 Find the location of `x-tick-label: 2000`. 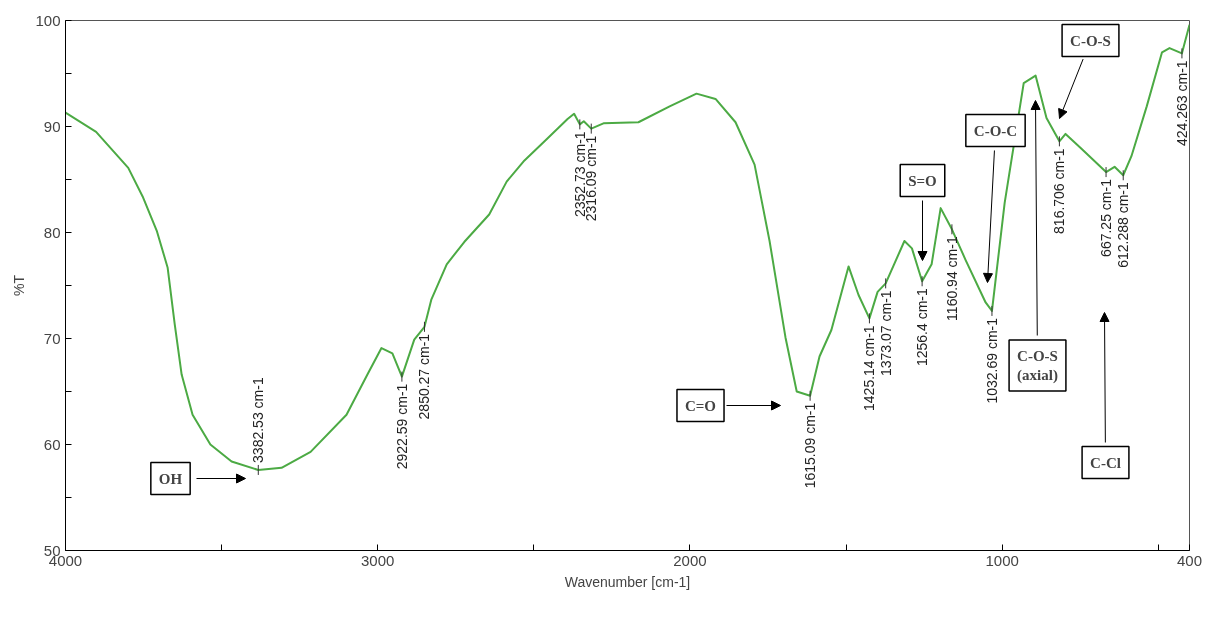

x-tick-label: 2000 is located at coordinates (690, 560).